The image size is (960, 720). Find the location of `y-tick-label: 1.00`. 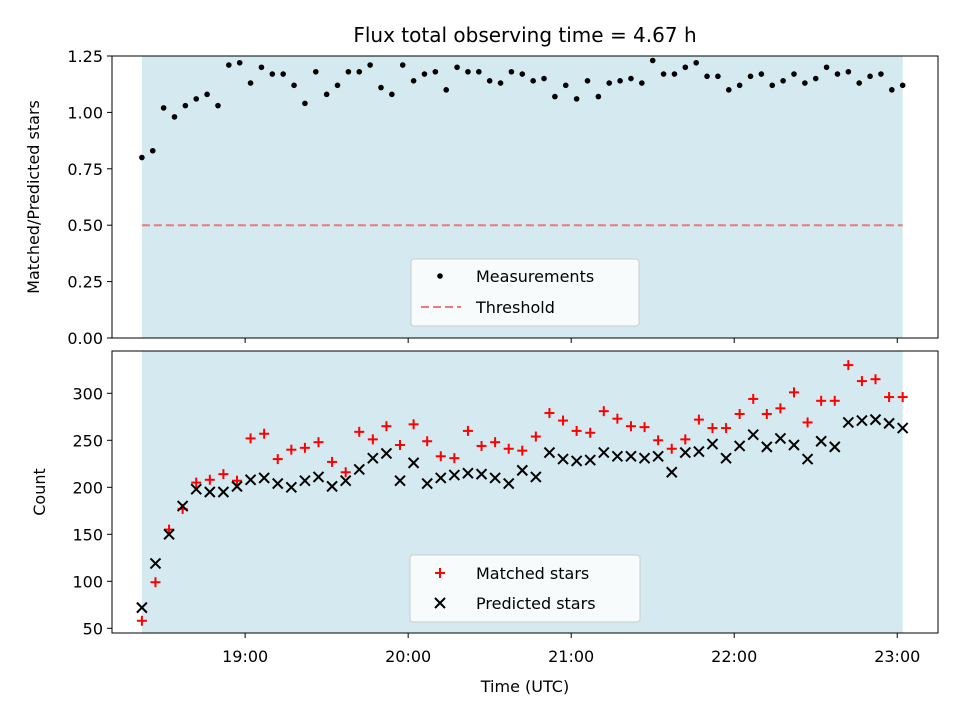

y-tick-label: 1.00 is located at coordinates (85, 112).